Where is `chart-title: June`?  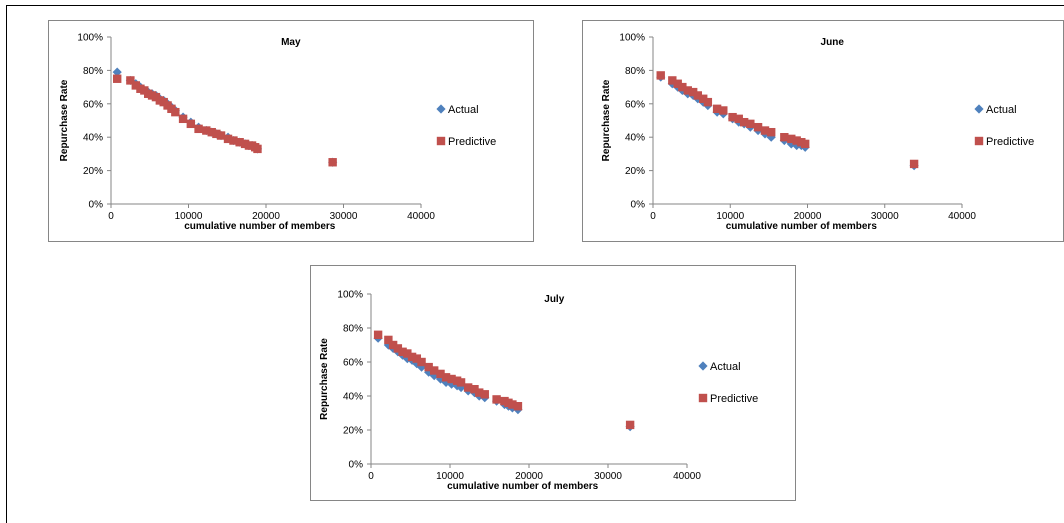 chart-title: June is located at coordinates (833, 42).